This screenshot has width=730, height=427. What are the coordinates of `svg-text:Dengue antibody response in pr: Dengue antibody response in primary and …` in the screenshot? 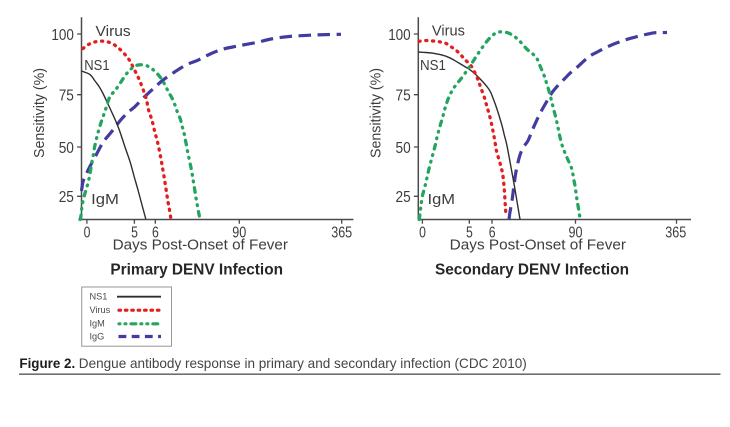 It's located at (303, 363).